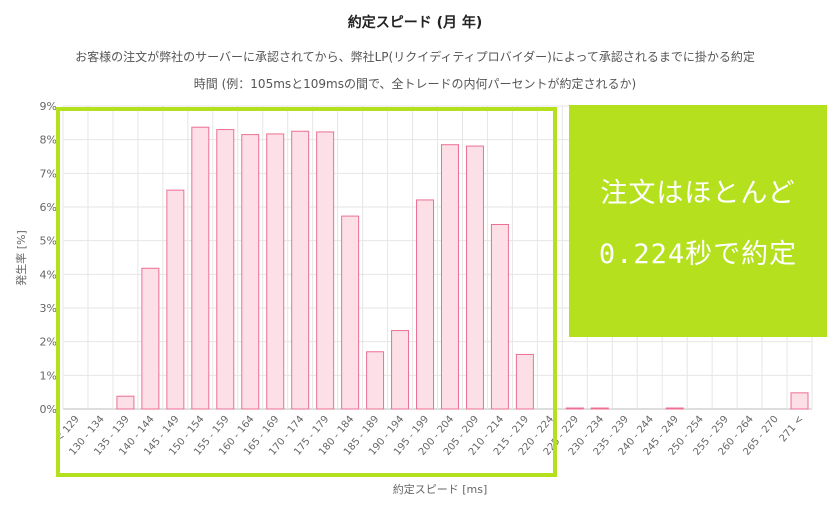 The height and width of the screenshot is (509, 830). What do you see at coordinates (440, 489) in the screenshot?
I see `x-axis-label: 約定スピード [ms]` at bounding box center [440, 489].